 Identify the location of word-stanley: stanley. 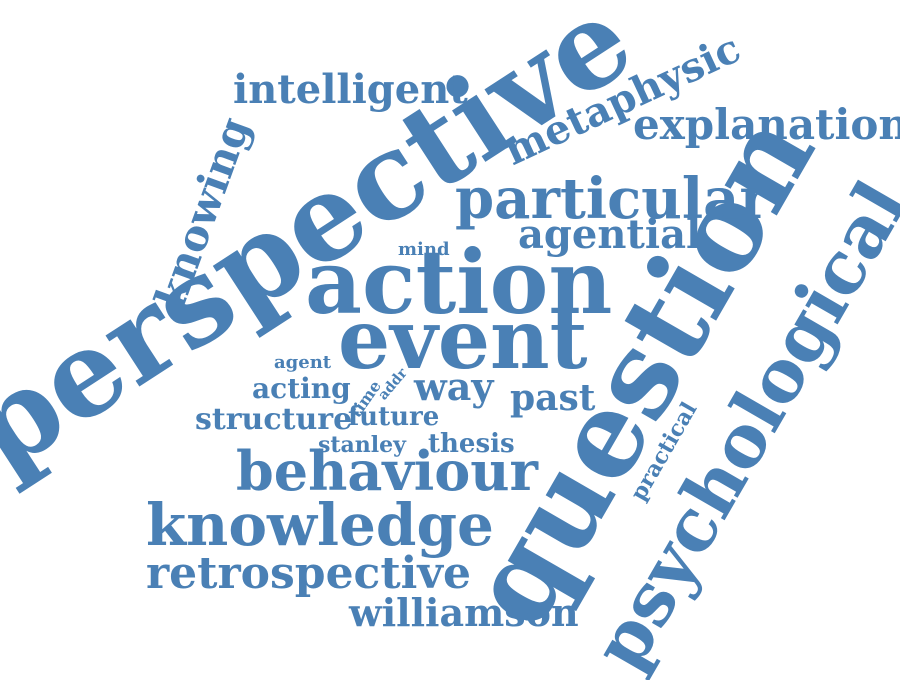
(362, 445).